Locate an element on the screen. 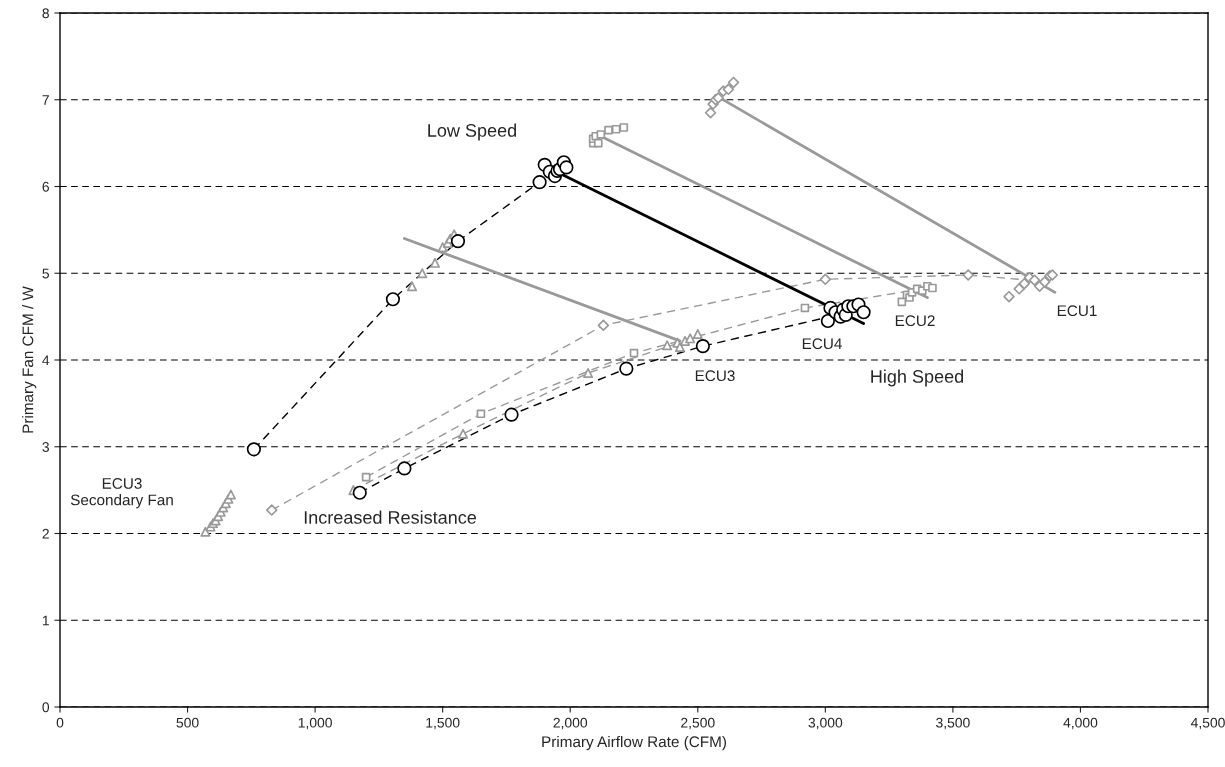 The image size is (1225, 767). x-tick-label: 3,500 is located at coordinates (953, 723).